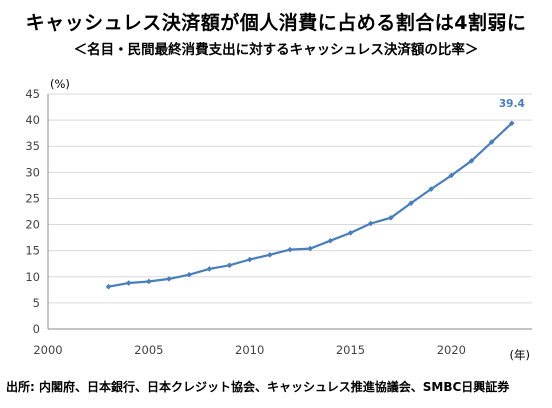 The image size is (552, 408). I want to click on data-point-2023, so click(512, 123).